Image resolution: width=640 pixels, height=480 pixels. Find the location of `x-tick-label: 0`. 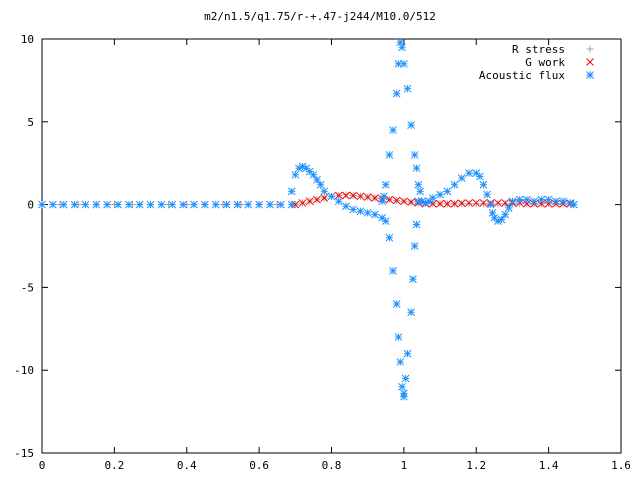

x-tick-label: 0 is located at coordinates (42, 465).